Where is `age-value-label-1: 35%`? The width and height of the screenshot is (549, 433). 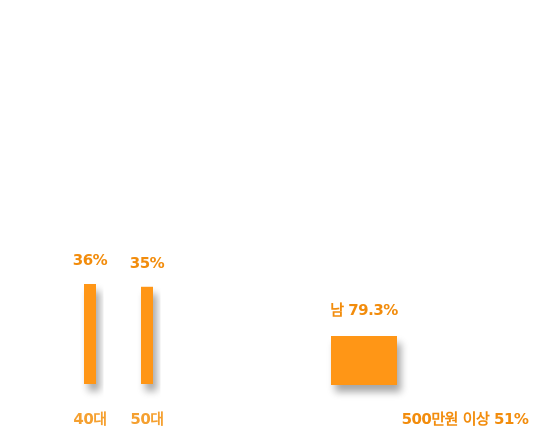 age-value-label-1: 35% is located at coordinates (147, 263).